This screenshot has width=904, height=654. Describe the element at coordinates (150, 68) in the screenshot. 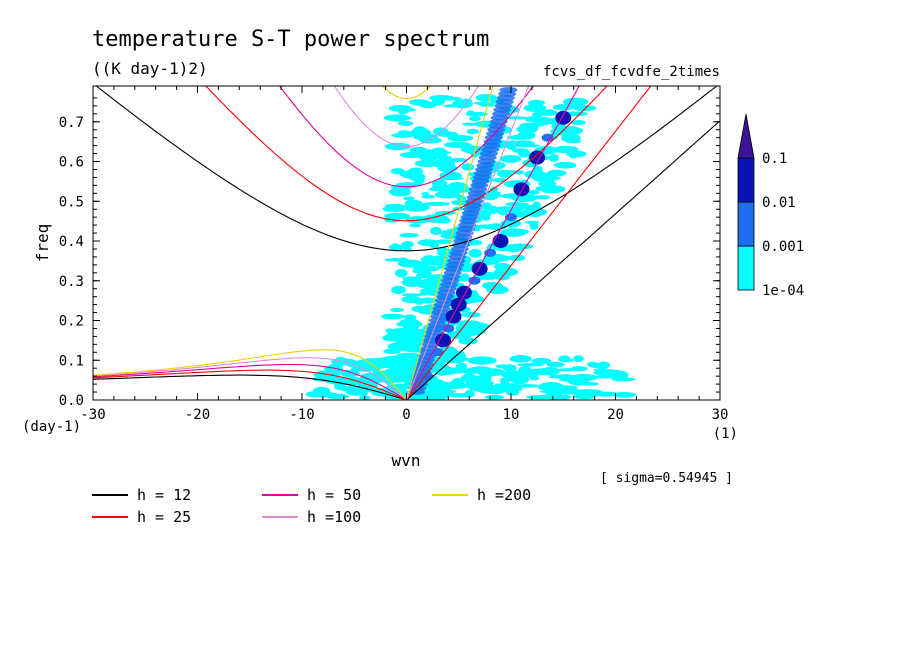

I see `chart-units: ((K day-1)2)` at that location.